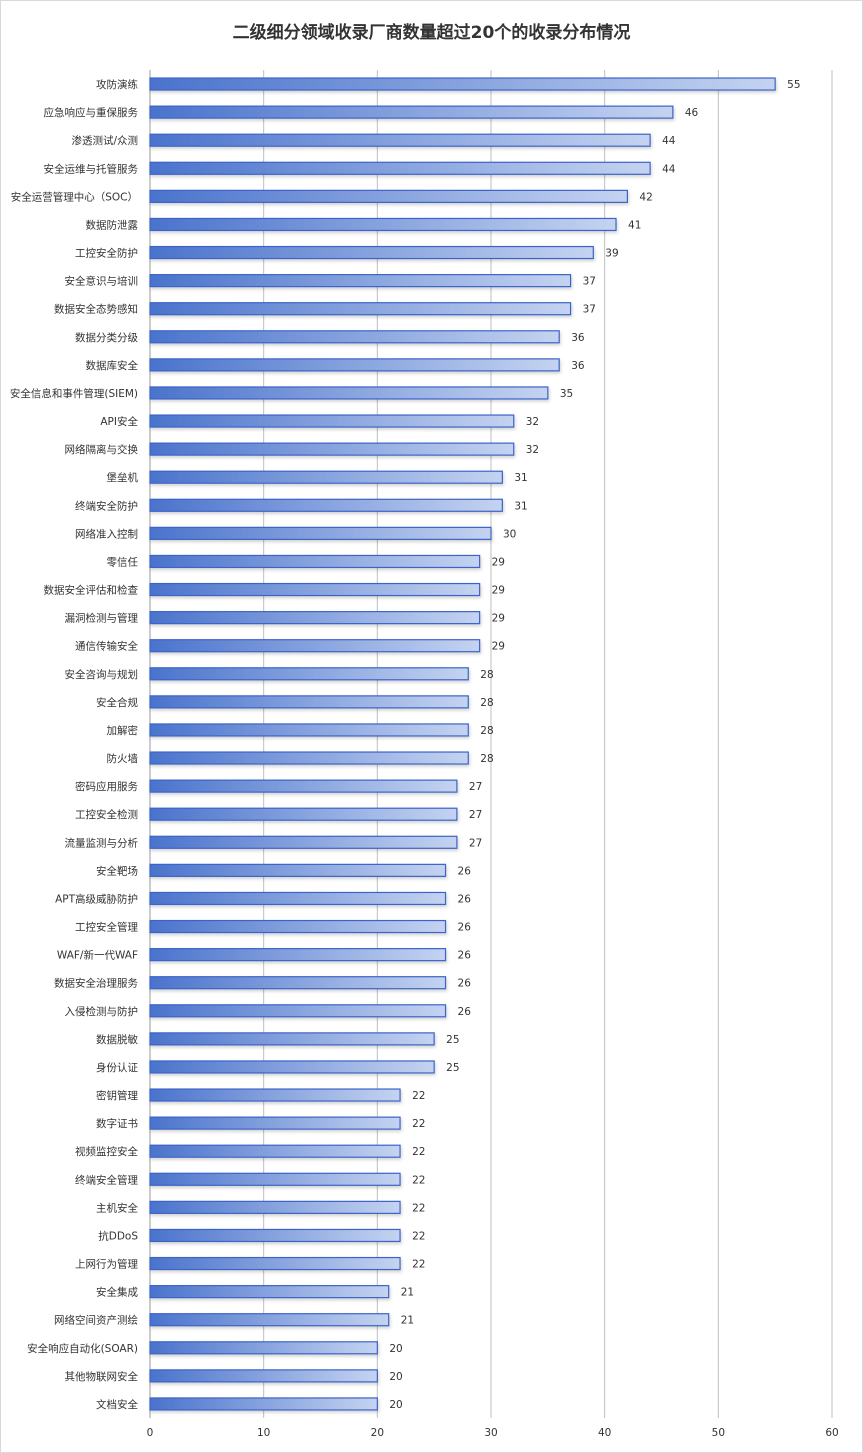 Image resolution: width=863 pixels, height=1453 pixels. Describe the element at coordinates (566, 394) in the screenshot. I see `data-label: 35` at that location.